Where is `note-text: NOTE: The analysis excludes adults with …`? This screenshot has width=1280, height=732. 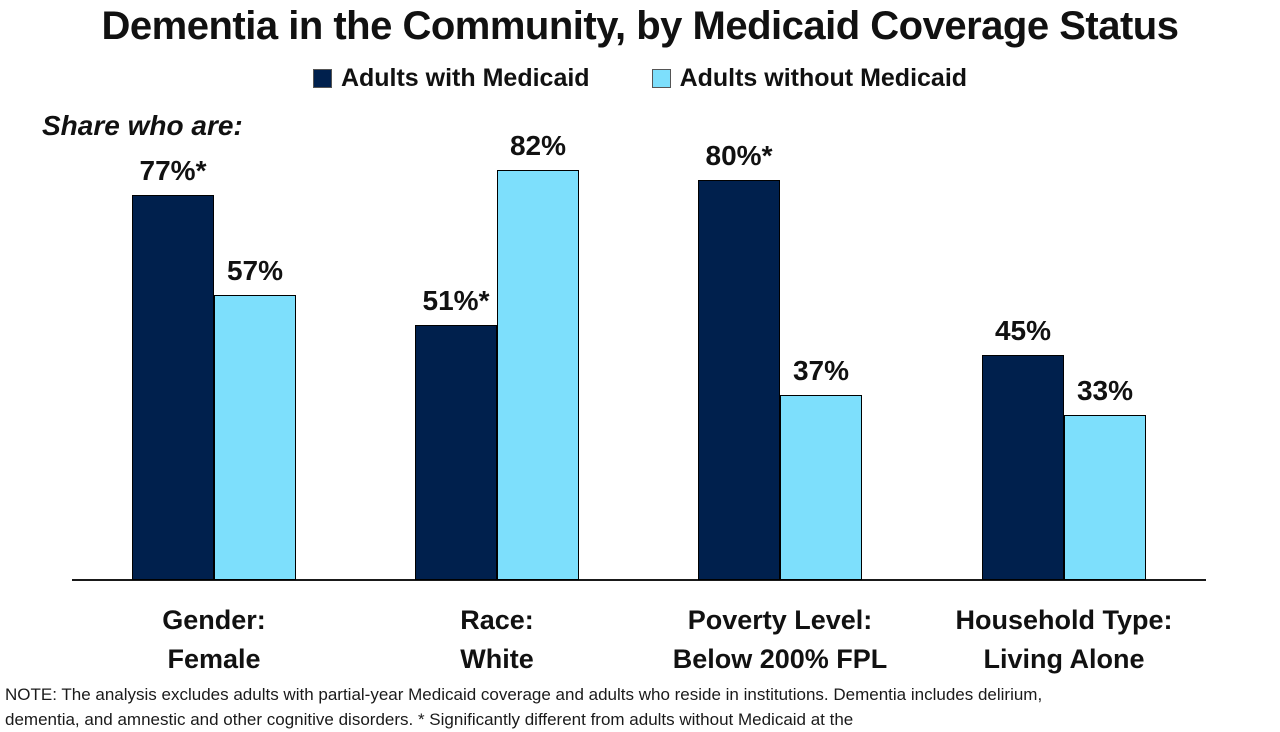
note-text: NOTE: The analysis excludes adults with … is located at coordinates (524, 707).